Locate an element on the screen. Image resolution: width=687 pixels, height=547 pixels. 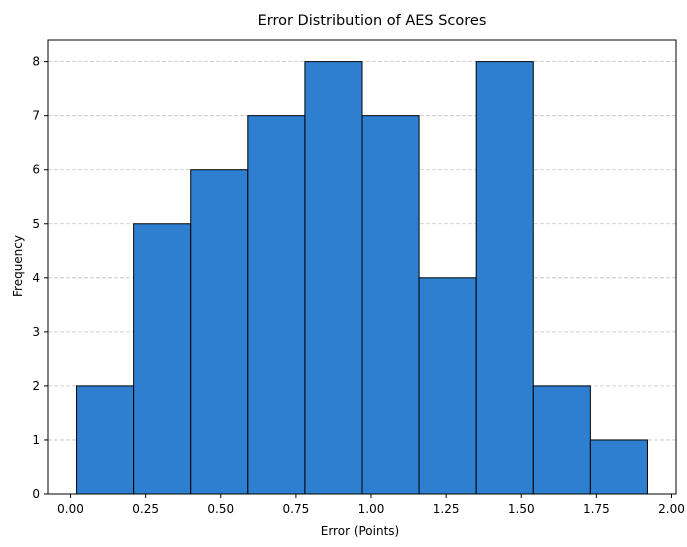
y-tick-label: 1 is located at coordinates (36, 440).